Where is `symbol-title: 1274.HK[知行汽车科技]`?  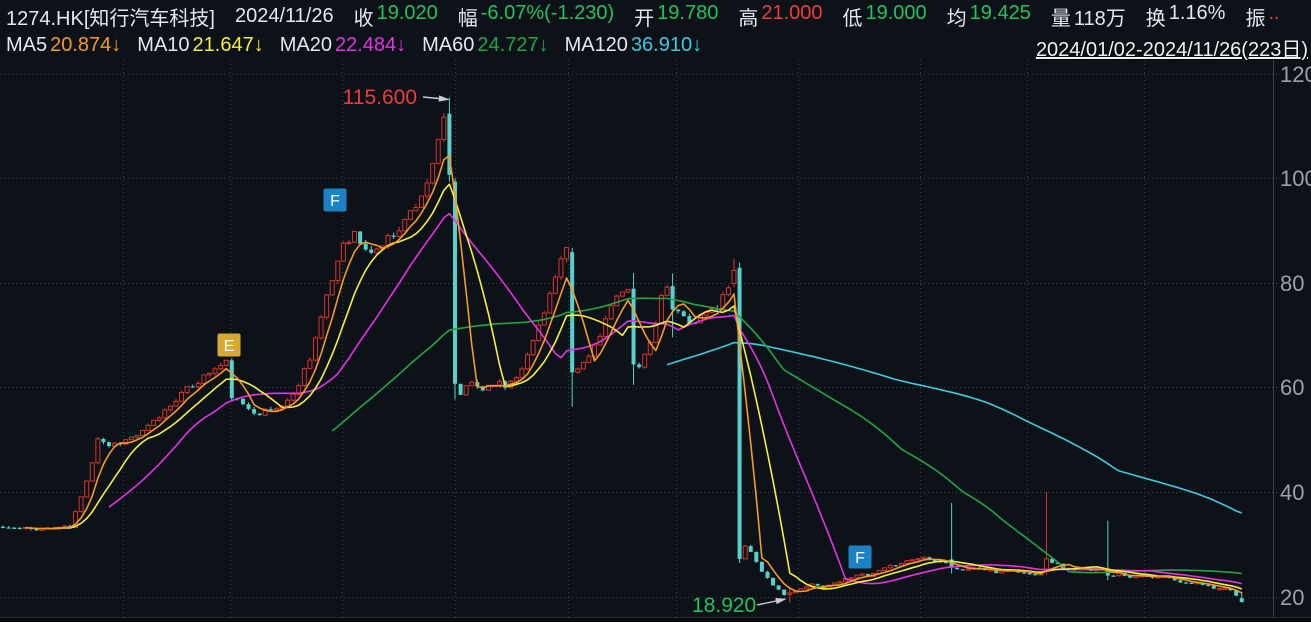 symbol-title: 1274.HK[知行汽车科技] is located at coordinates (110, 18).